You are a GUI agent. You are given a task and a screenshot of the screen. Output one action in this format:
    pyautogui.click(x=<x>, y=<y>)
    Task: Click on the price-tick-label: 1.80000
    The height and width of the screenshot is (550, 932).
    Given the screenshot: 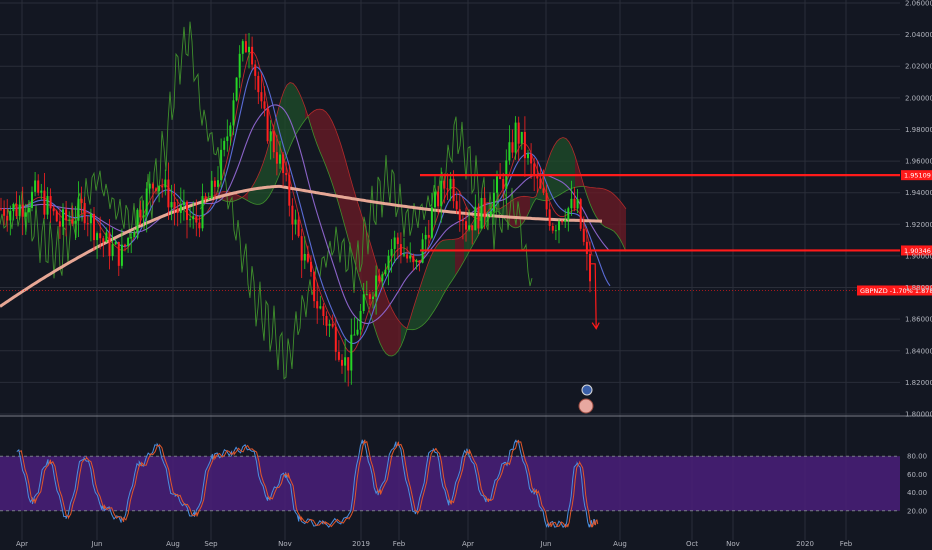 What is the action you would take?
    pyautogui.click(x=918, y=415)
    